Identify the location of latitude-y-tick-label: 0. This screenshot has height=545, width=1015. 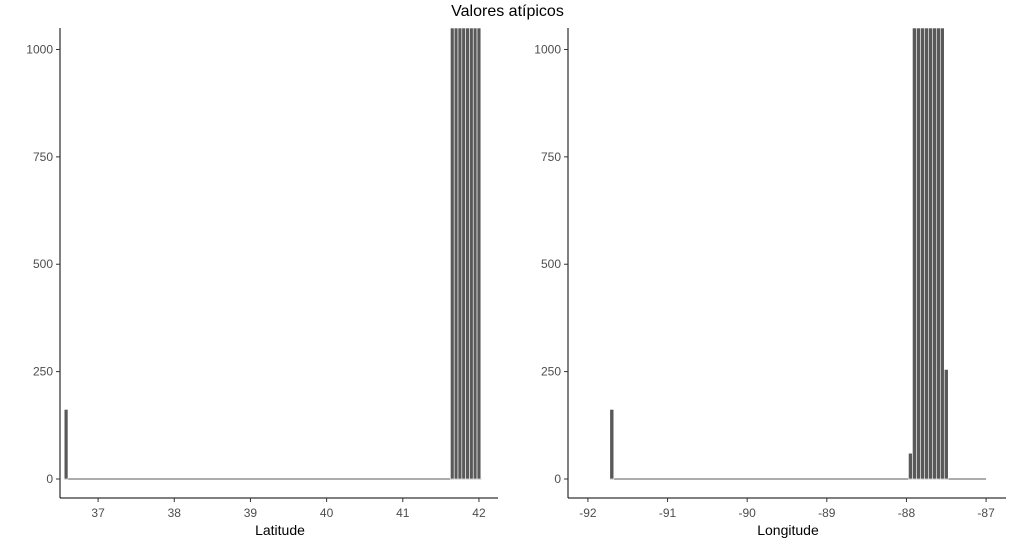
(49, 479).